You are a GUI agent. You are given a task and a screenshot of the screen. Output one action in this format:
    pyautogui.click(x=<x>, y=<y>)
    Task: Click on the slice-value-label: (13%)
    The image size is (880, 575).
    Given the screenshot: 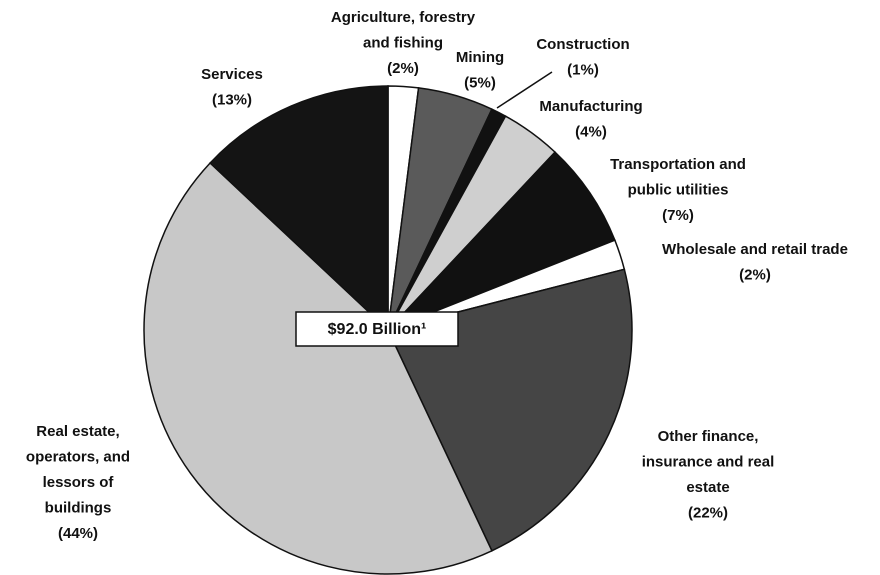 What is the action you would take?
    pyautogui.click(x=232, y=99)
    